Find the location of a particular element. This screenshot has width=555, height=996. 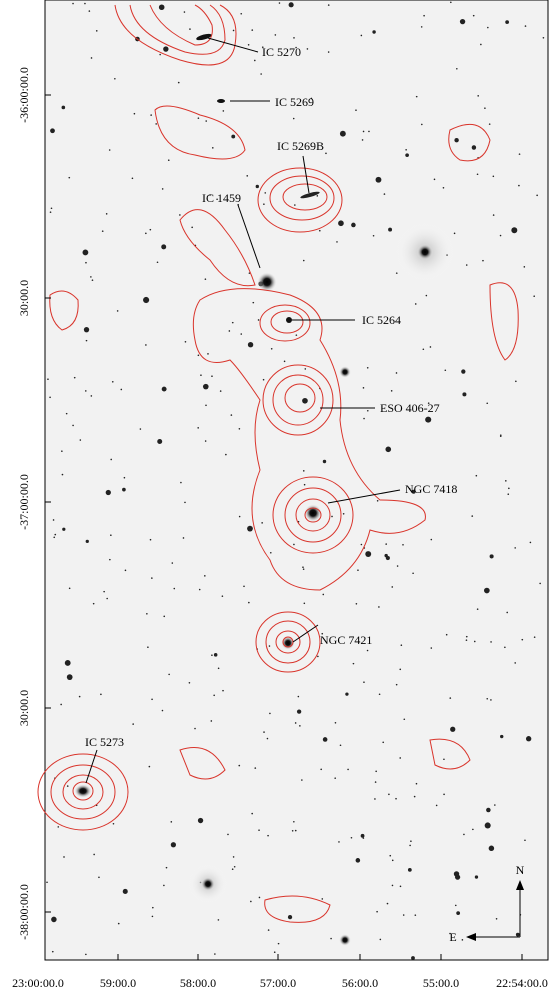

x-tick-label: 59:00.0 is located at coordinates (118, 983).